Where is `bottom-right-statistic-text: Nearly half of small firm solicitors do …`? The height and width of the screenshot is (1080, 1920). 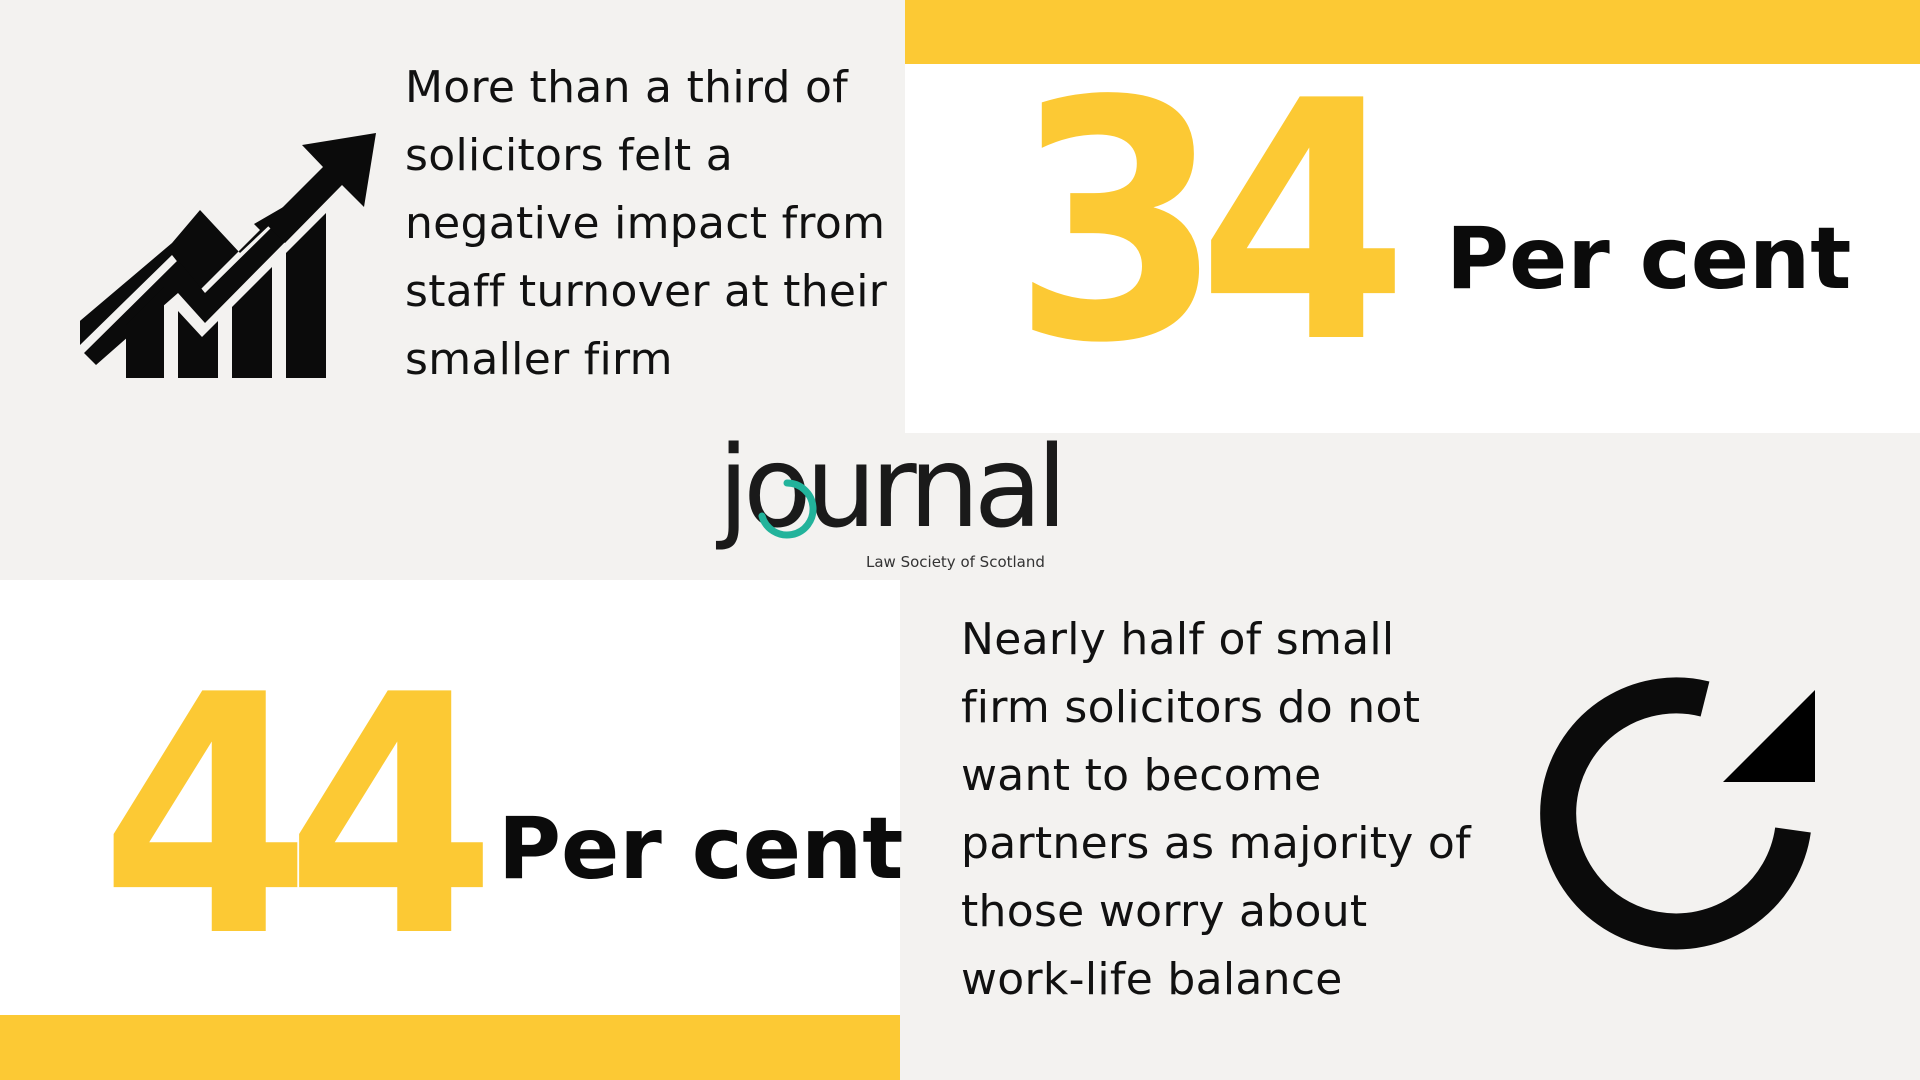 bottom-right-statistic-text: Nearly half of small firm solicitors do … is located at coordinates (1216, 809).